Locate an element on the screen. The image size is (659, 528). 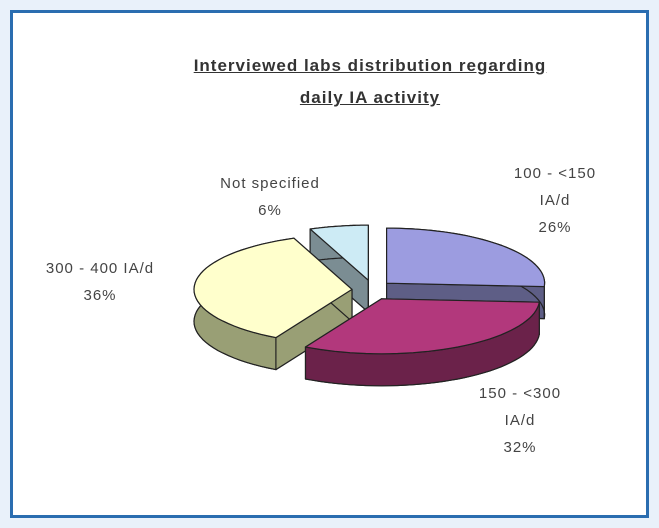
slice-value-label: 26% is located at coordinates (555, 227).